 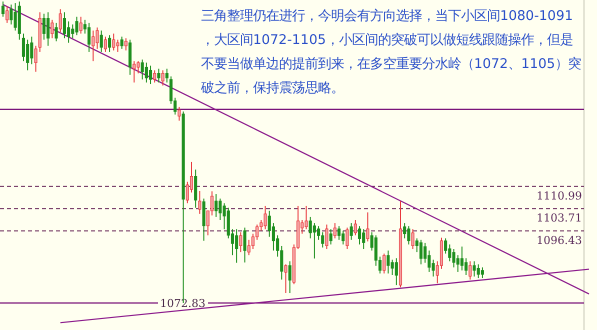 I want to click on ref-line-label: 1110.99, so click(x=559, y=195).